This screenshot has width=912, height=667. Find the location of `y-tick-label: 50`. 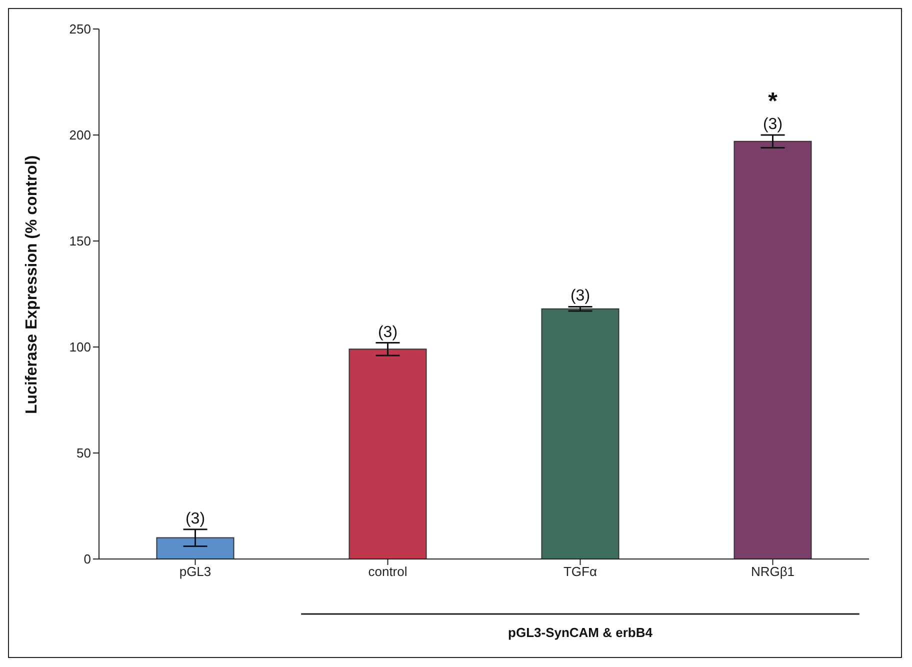

y-tick-label: 50 is located at coordinates (83, 453).